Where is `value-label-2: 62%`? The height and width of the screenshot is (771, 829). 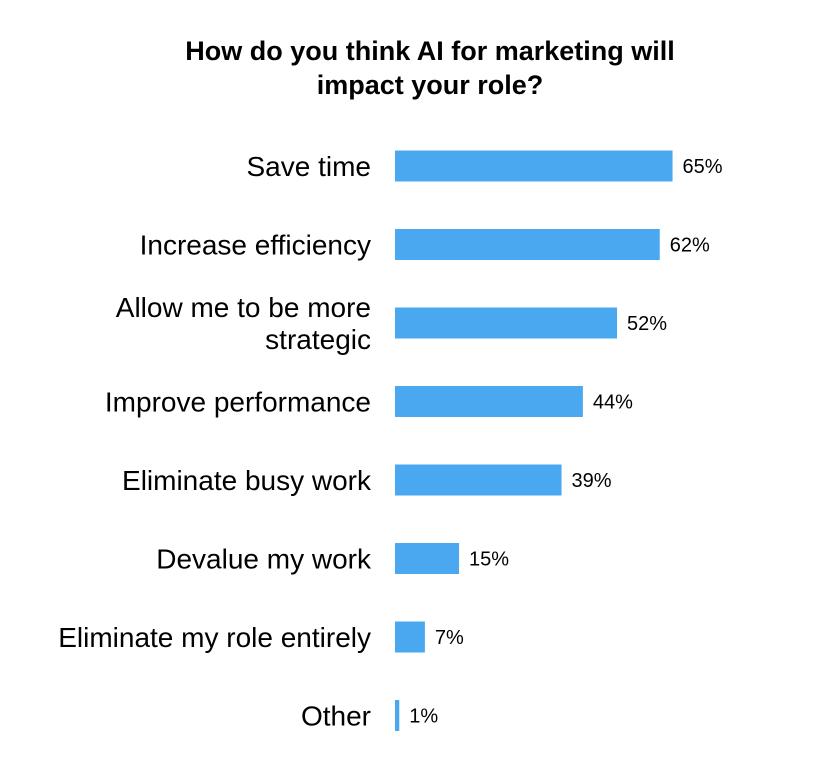 value-label-2: 62% is located at coordinates (690, 246).